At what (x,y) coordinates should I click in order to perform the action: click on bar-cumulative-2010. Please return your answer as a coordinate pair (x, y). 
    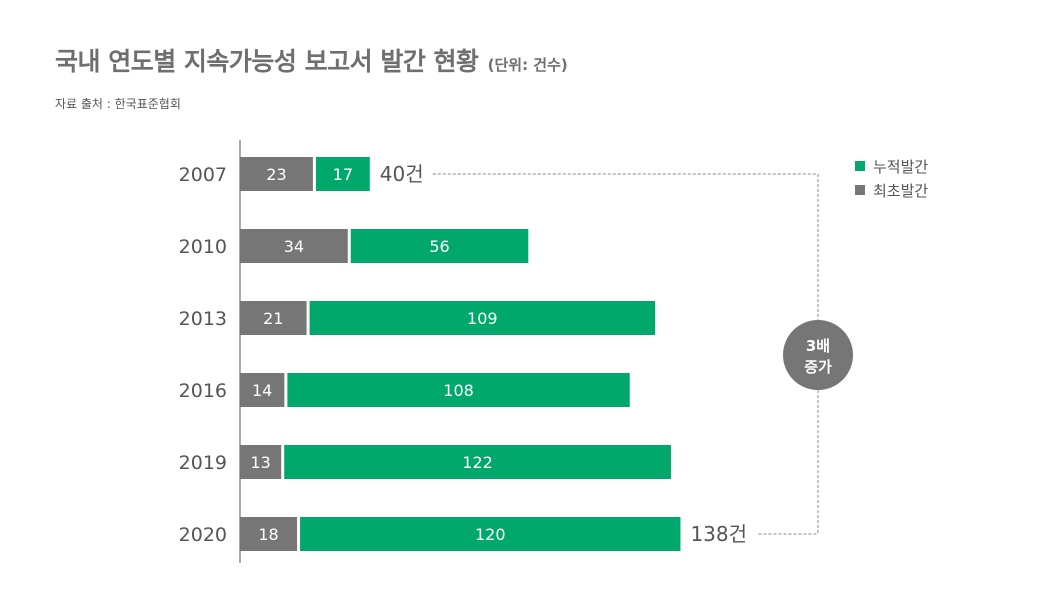
    Looking at the image, I should click on (439, 246).